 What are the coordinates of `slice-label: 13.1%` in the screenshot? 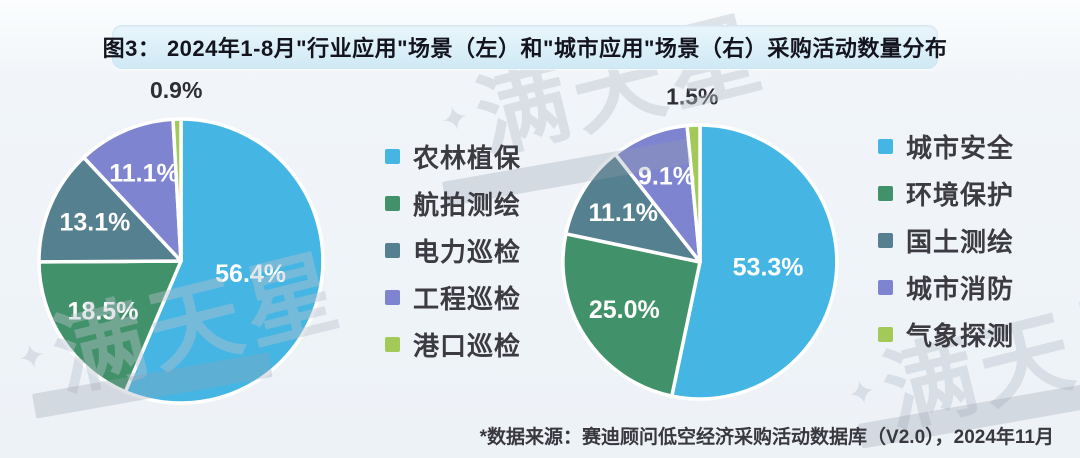 It's located at (94, 223).